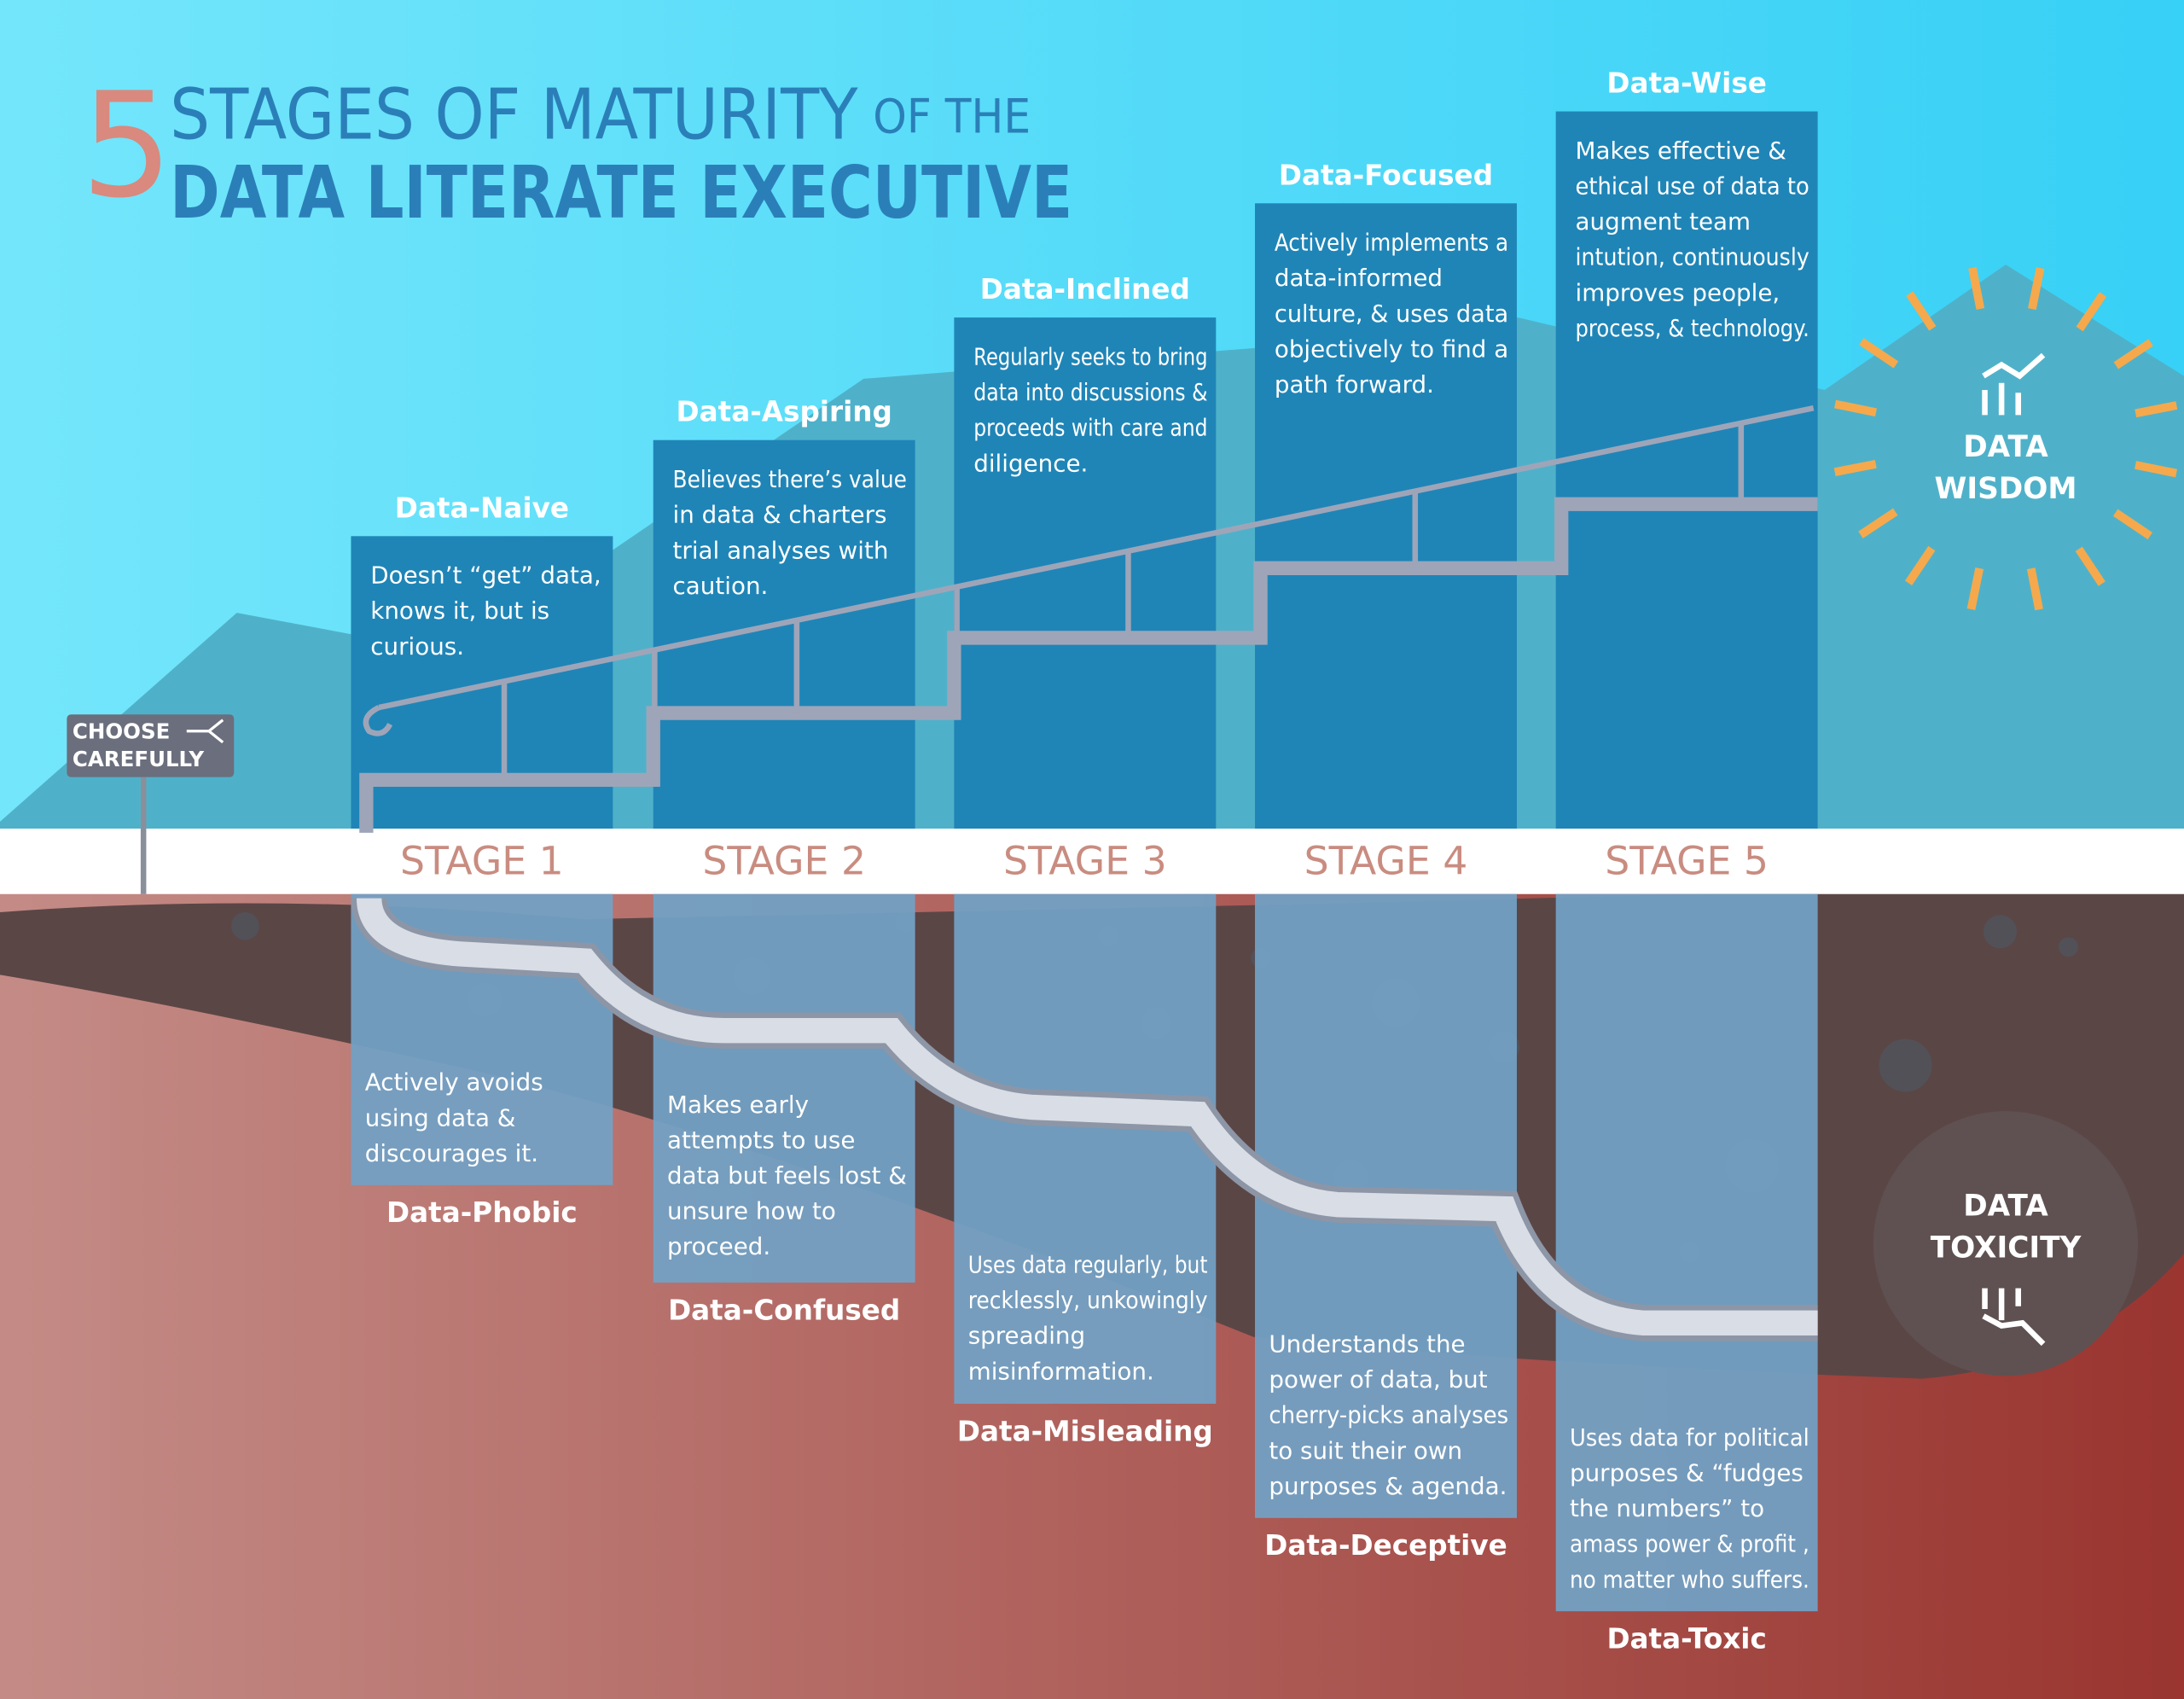 This screenshot has height=1699, width=2184. I want to click on stage-description: trial analyses with, so click(781, 550).